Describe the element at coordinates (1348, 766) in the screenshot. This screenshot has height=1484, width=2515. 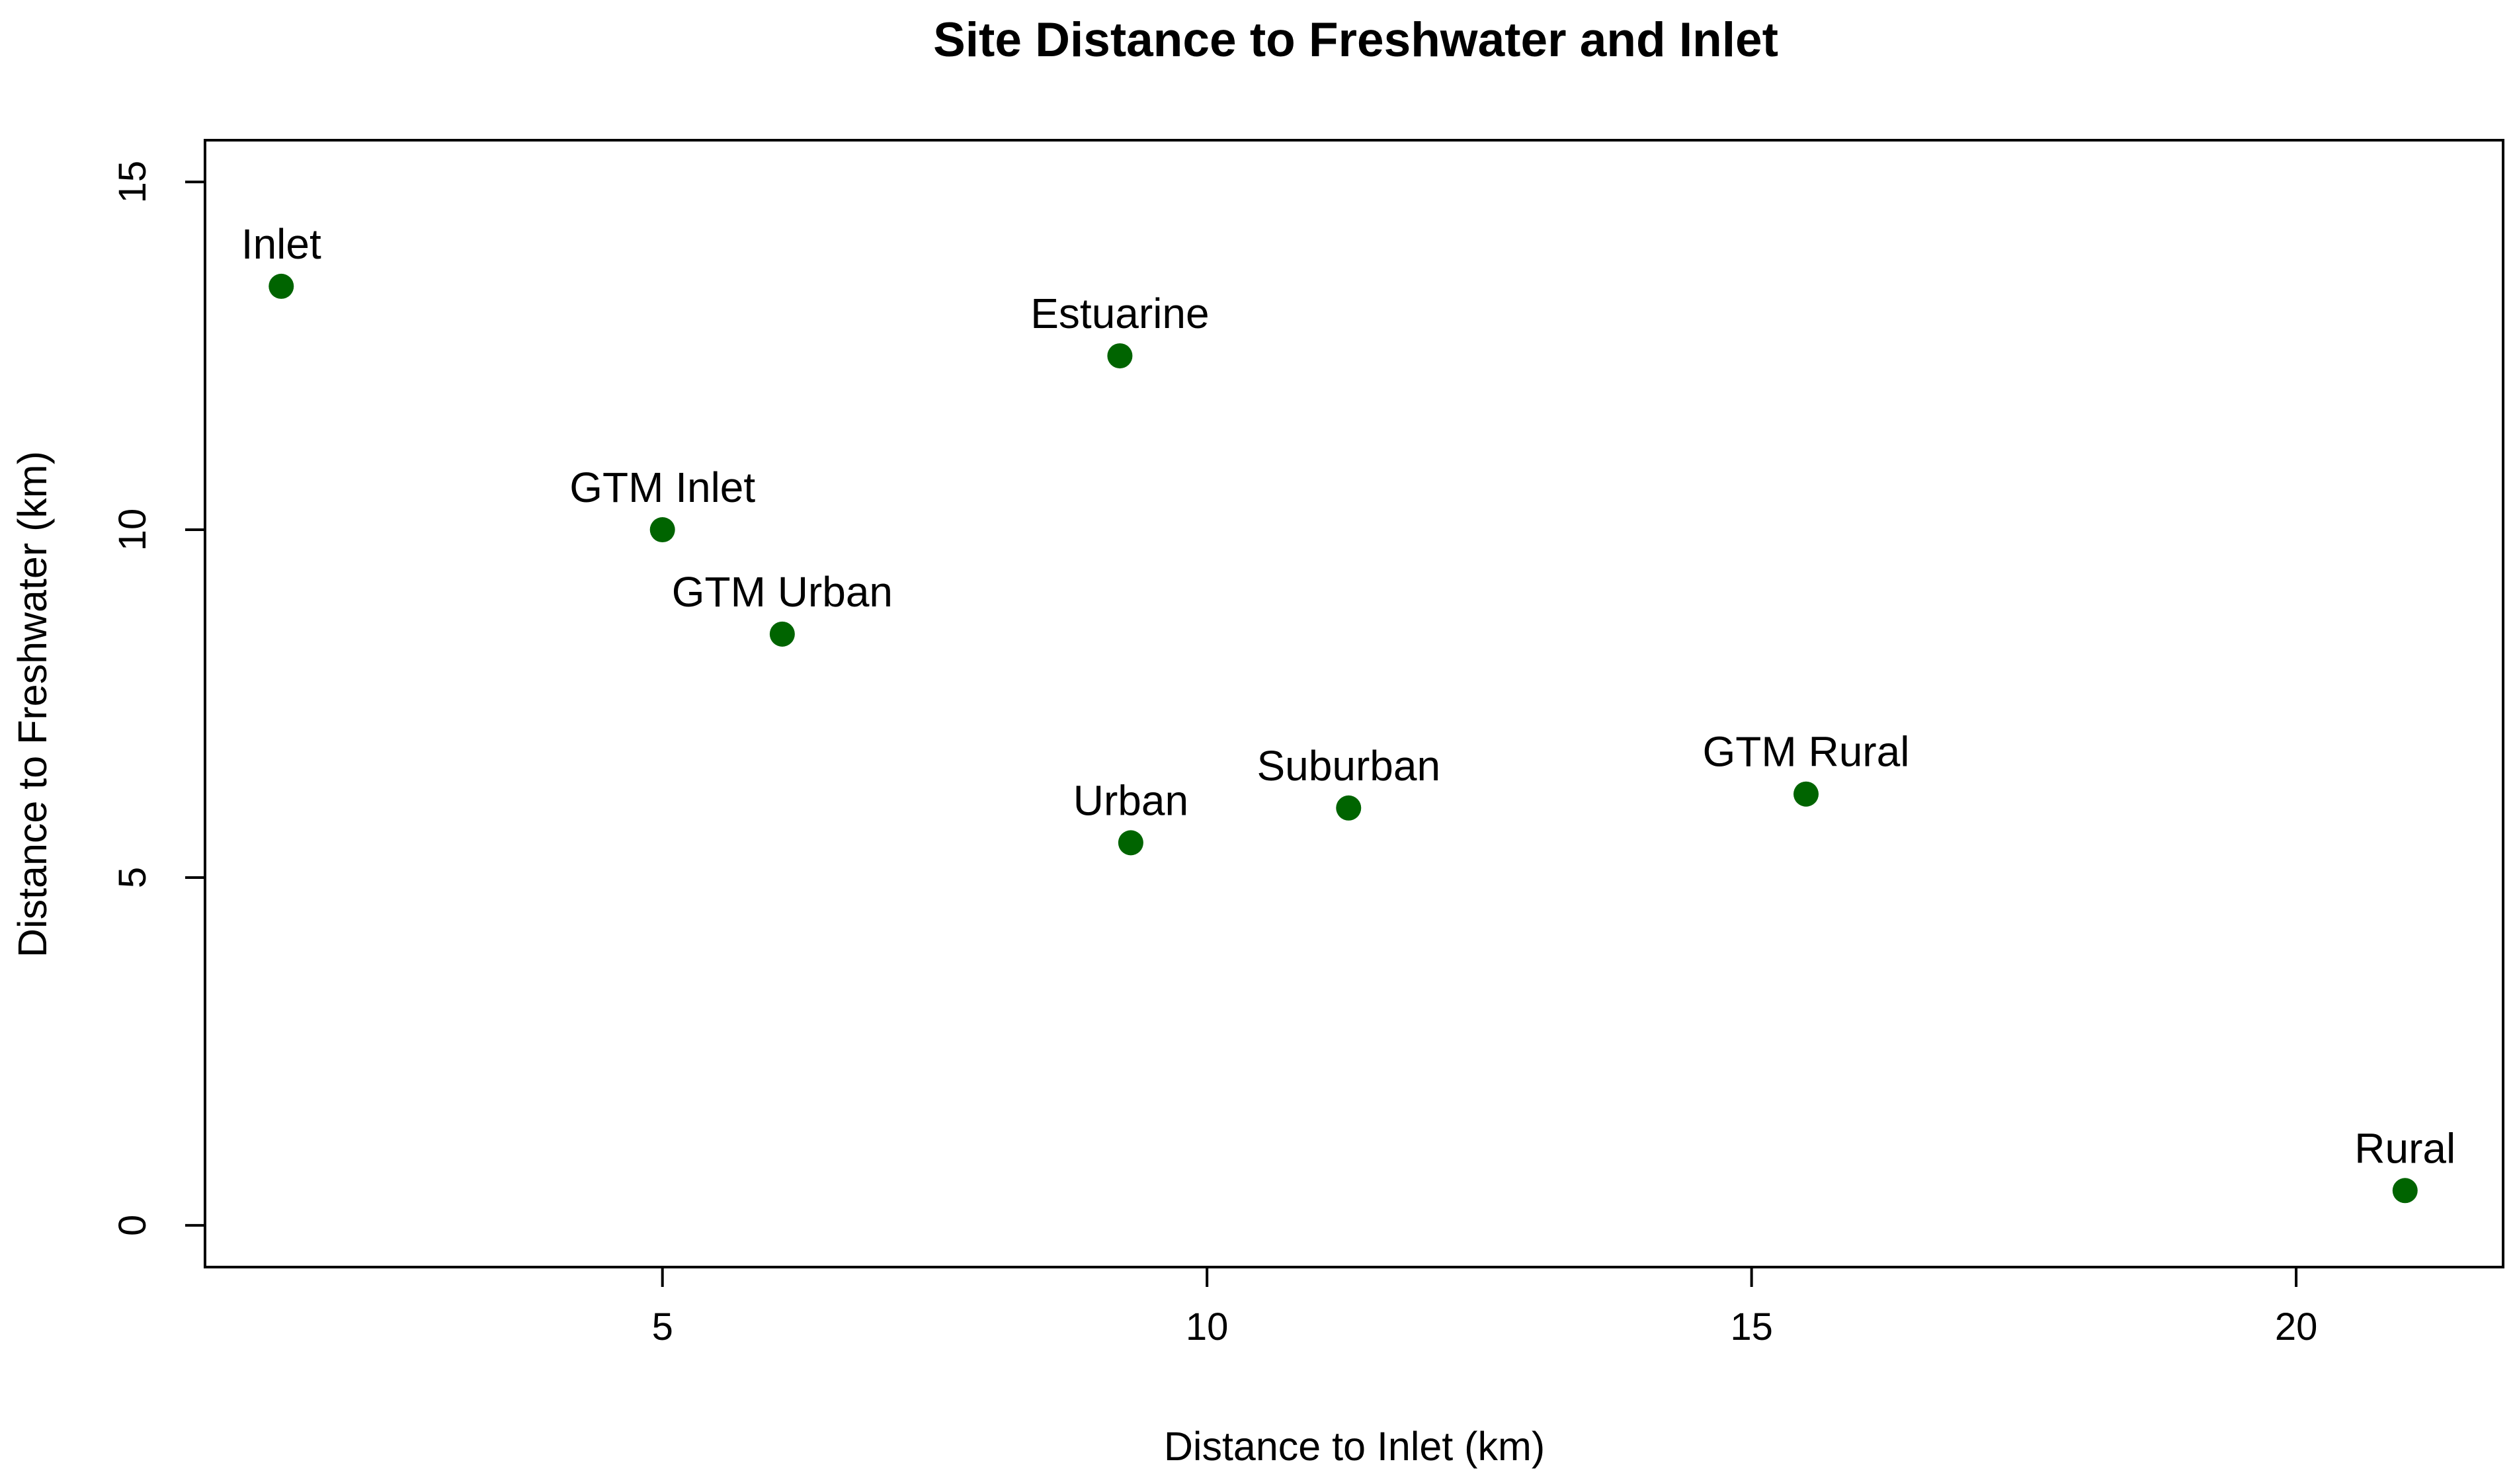
I see `point-label: Suburban` at that location.